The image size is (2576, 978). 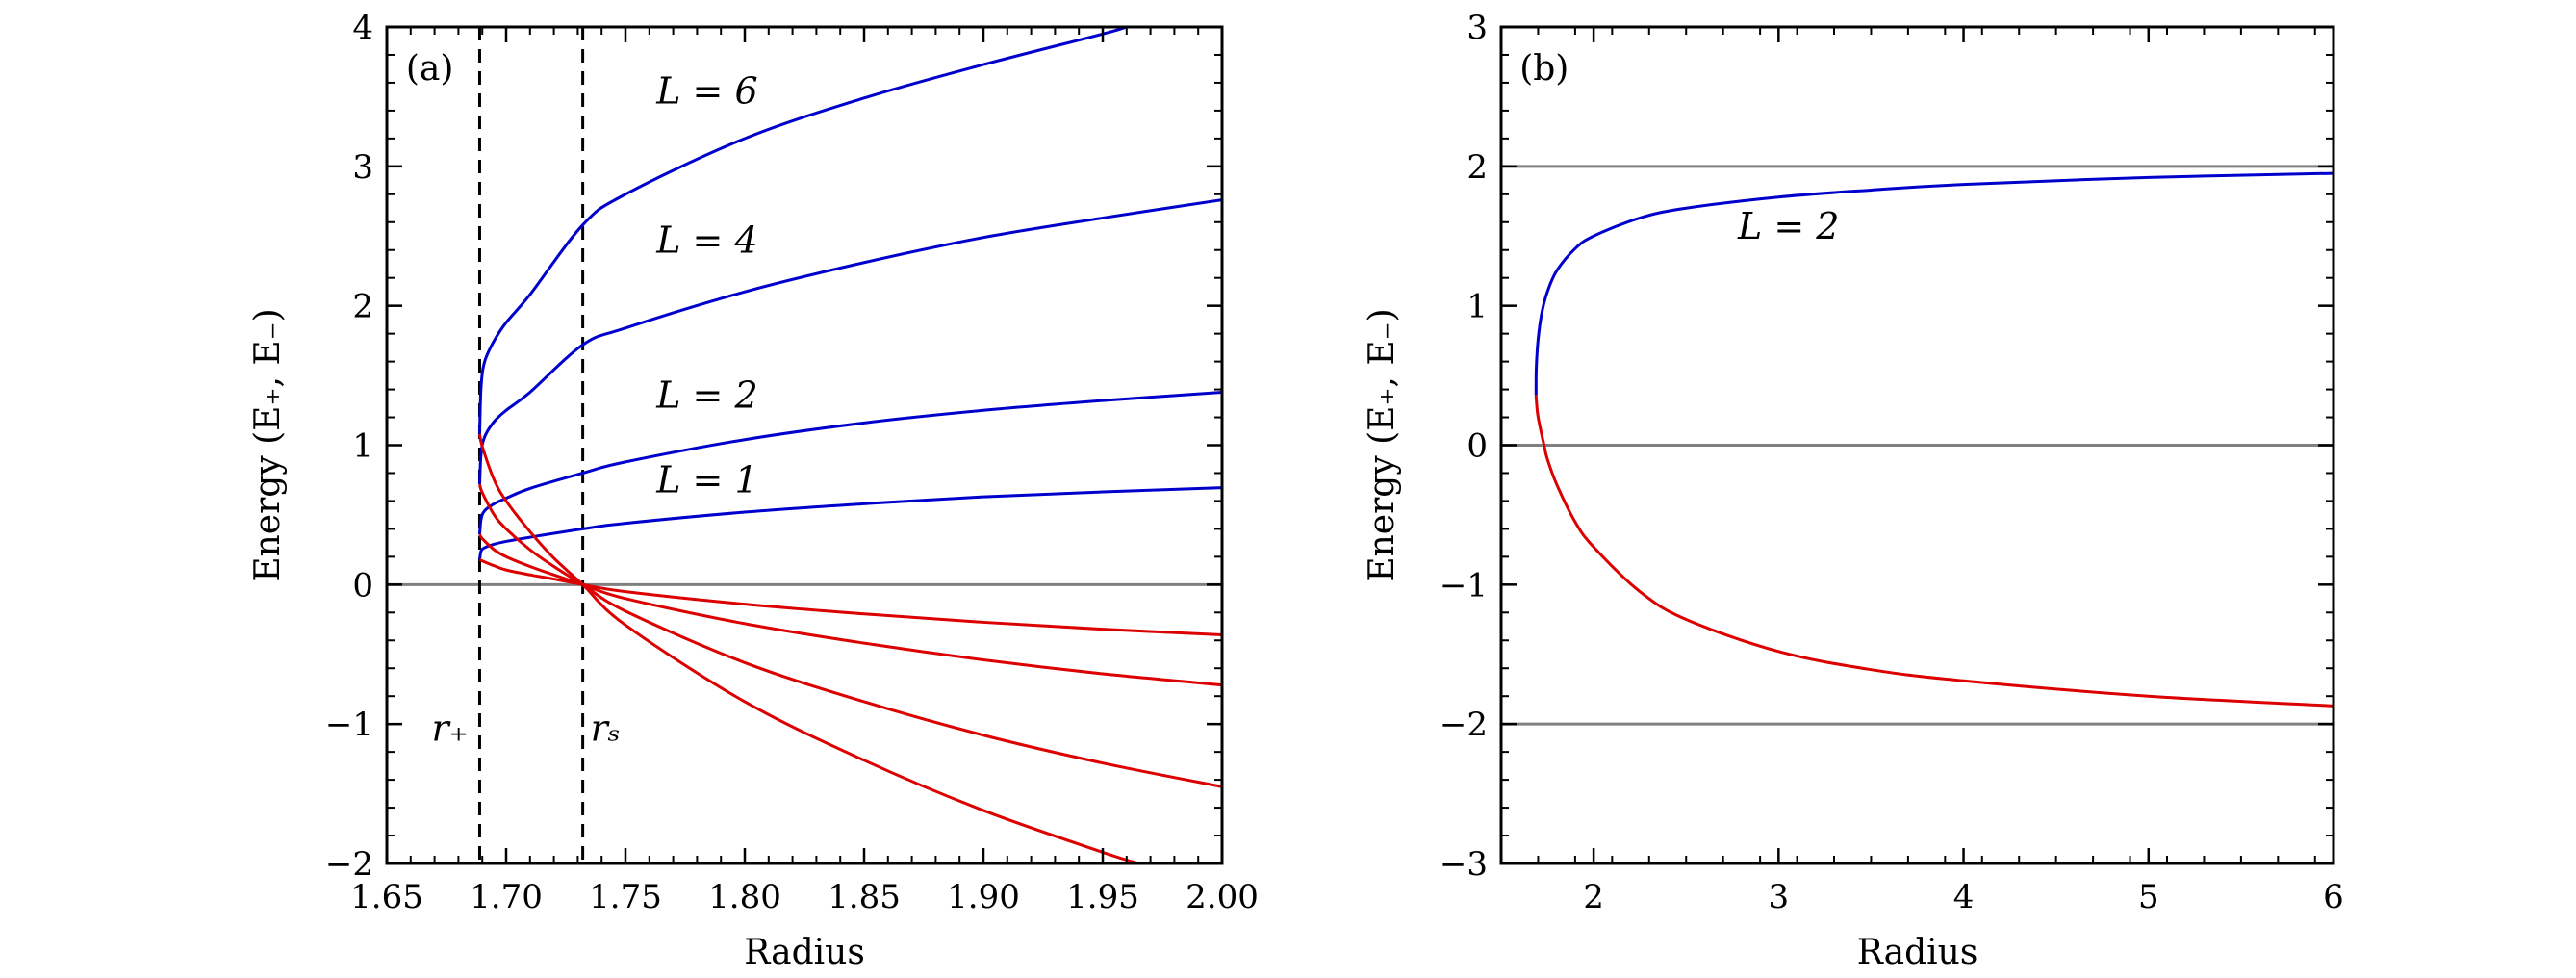 I want to click on panel-tag: (b), so click(x=1544, y=69).